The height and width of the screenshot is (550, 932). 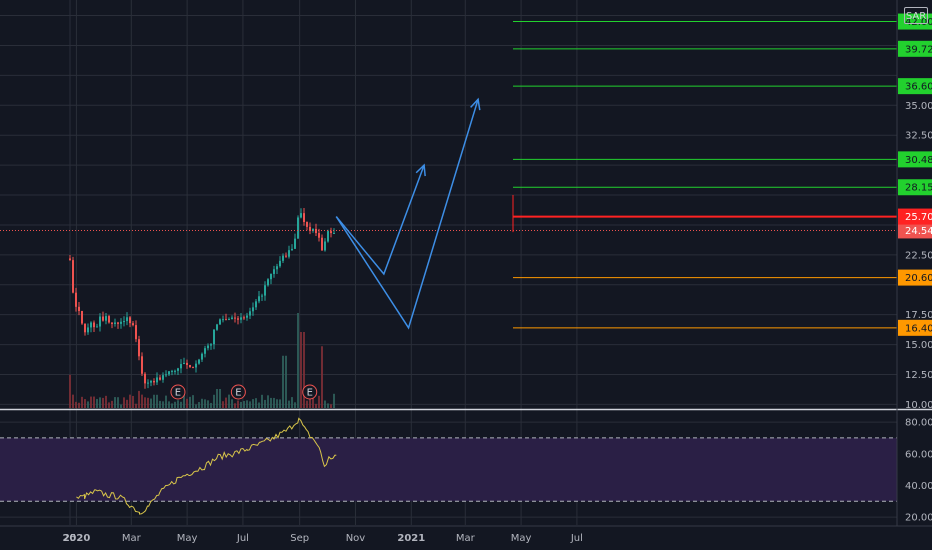 I want to click on level-tag-label: 25.70, so click(x=918, y=217).